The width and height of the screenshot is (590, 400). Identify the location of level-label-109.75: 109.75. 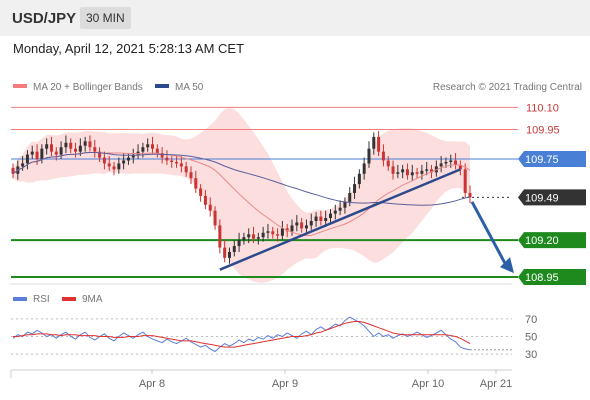
(542, 160).